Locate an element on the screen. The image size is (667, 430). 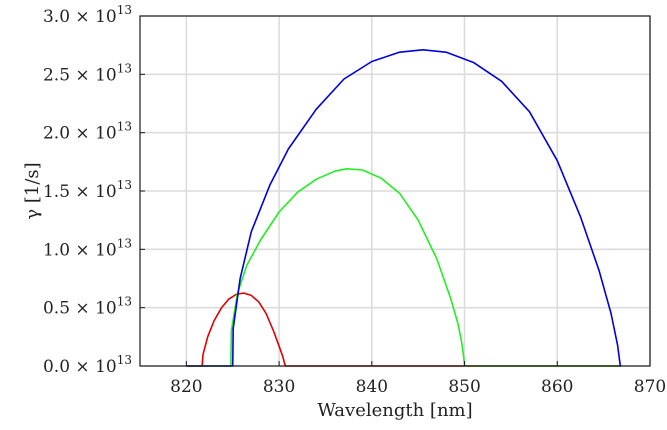
x-tick-label: 860 is located at coordinates (557, 387).